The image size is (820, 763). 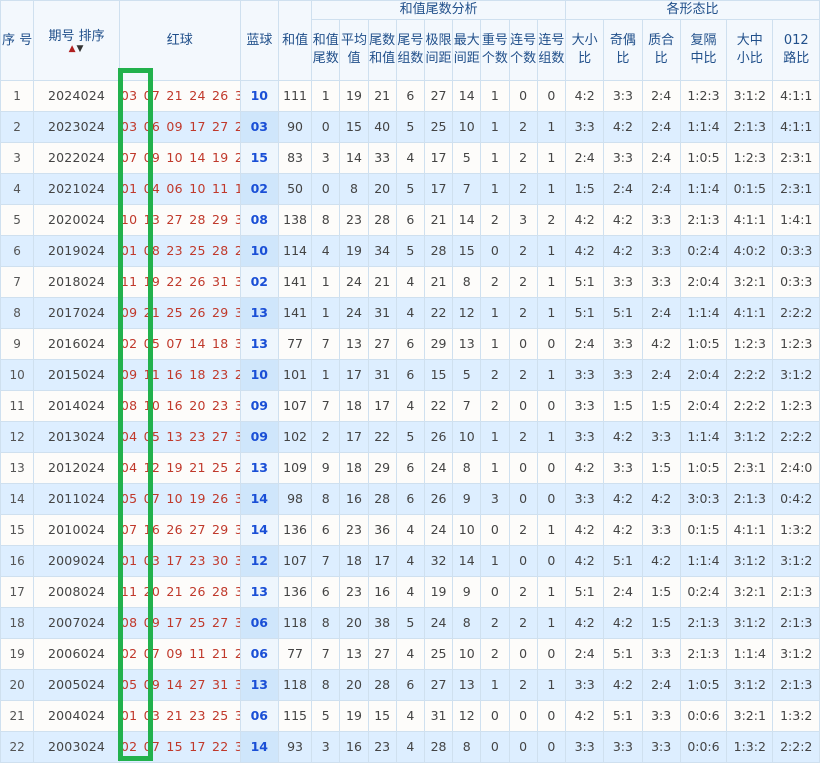 I want to click on header-bigsmall: 大小比, so click(x=584, y=49).